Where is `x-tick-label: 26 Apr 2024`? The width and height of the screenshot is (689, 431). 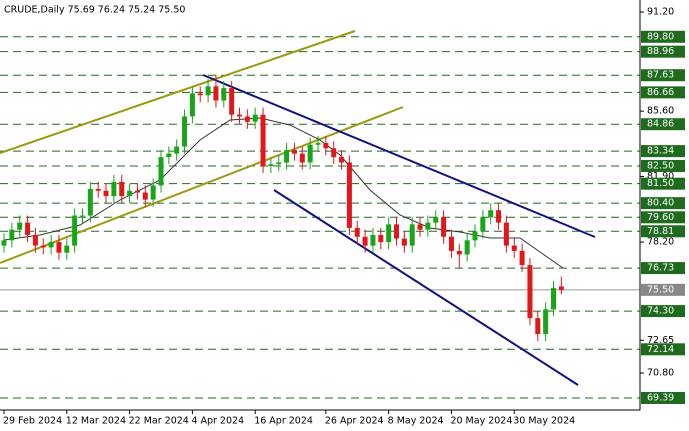
x-tick-label: 26 Apr 2024 is located at coordinates (354, 421).